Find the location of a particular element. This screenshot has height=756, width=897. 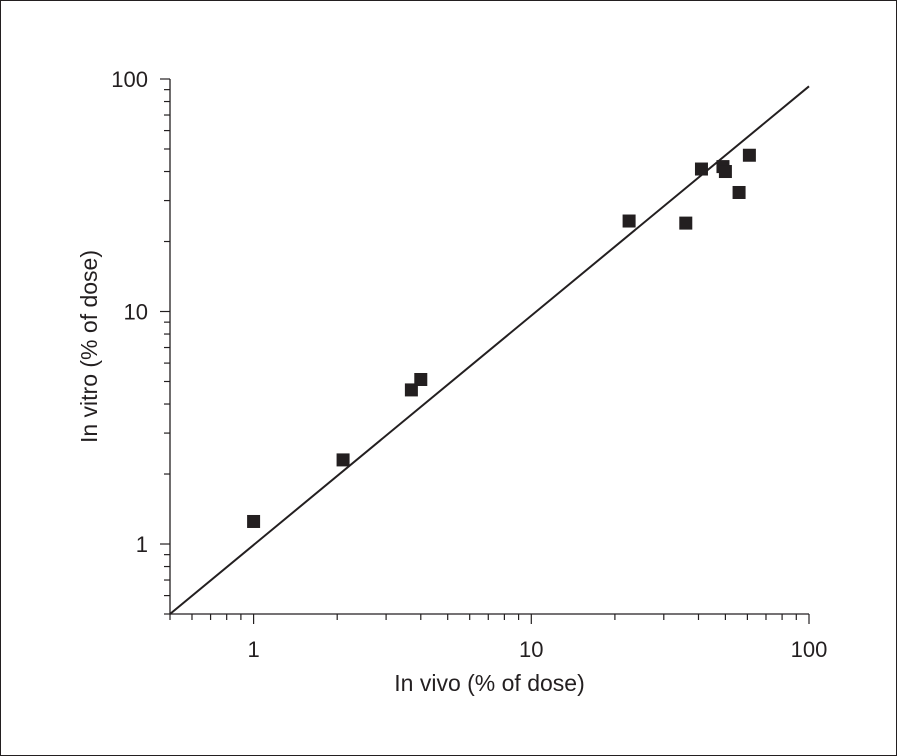

y-tick-label: 100 is located at coordinates (129, 79).